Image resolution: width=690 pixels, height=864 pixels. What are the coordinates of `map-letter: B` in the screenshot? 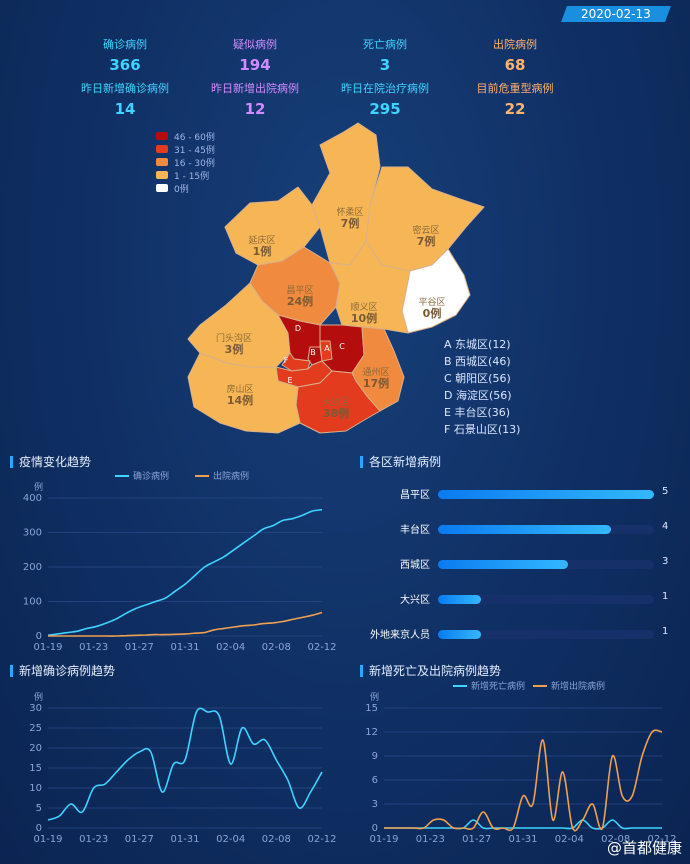 It's located at (313, 352).